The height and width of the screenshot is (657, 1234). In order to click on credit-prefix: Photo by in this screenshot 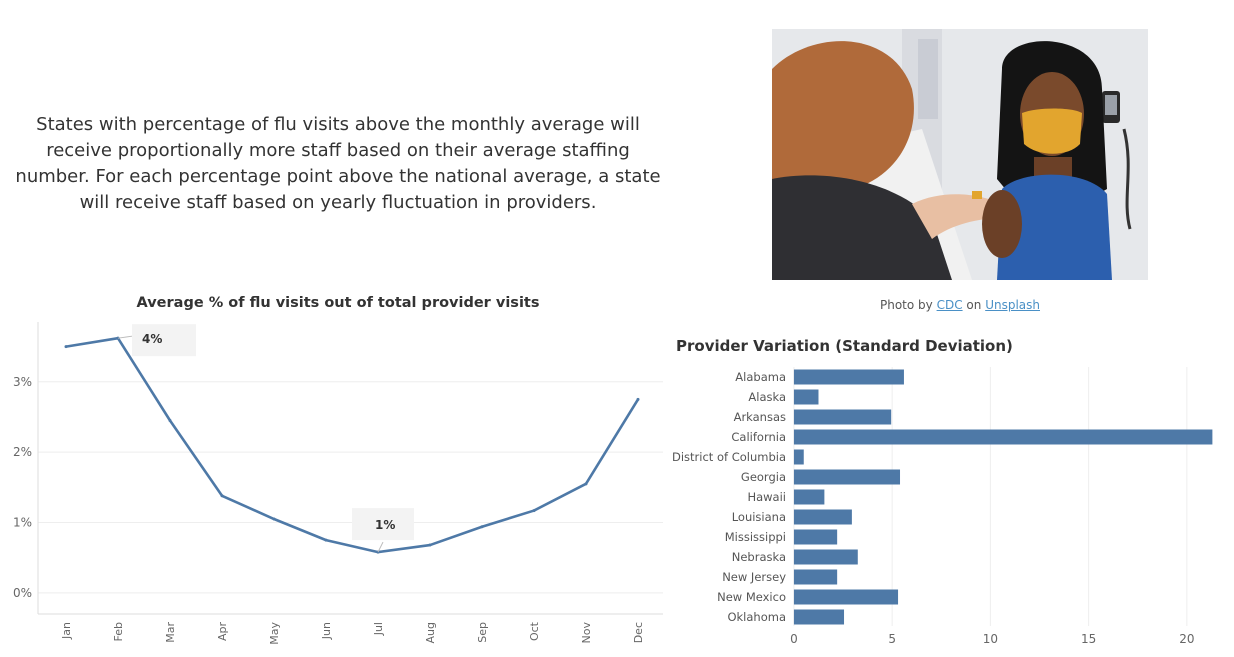, I will do `click(906, 305)`.